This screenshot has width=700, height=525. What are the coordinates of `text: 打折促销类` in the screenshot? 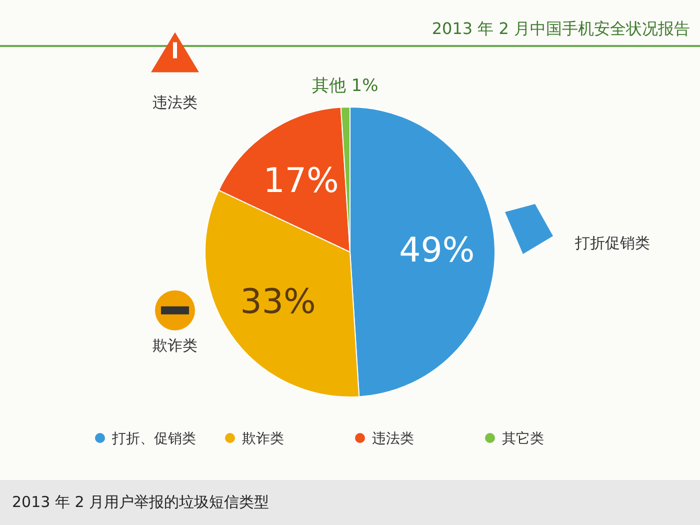 It's located at (612, 243).